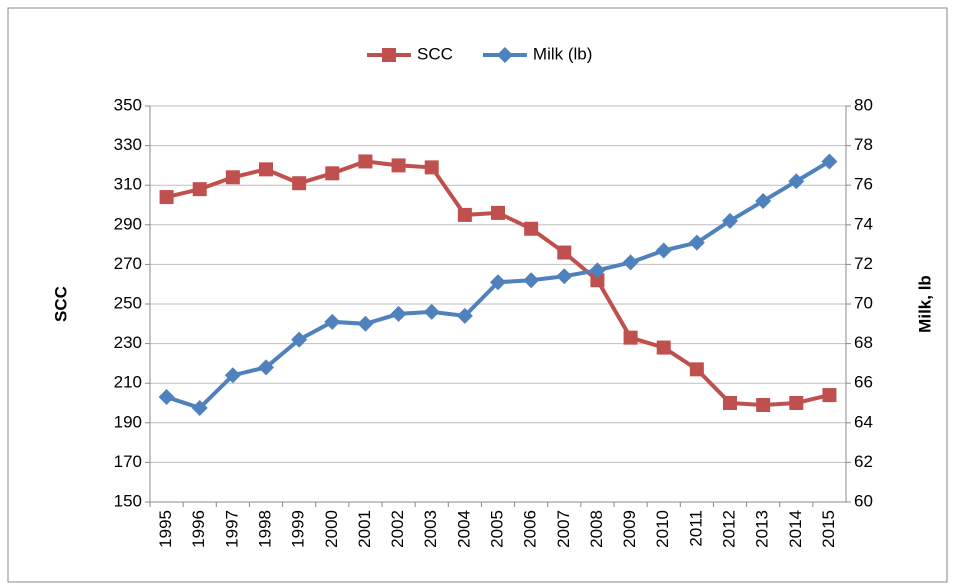 This screenshot has width=956, height=583. What do you see at coordinates (231, 529) in the screenshot?
I see `x-tick-label: 1997` at bounding box center [231, 529].